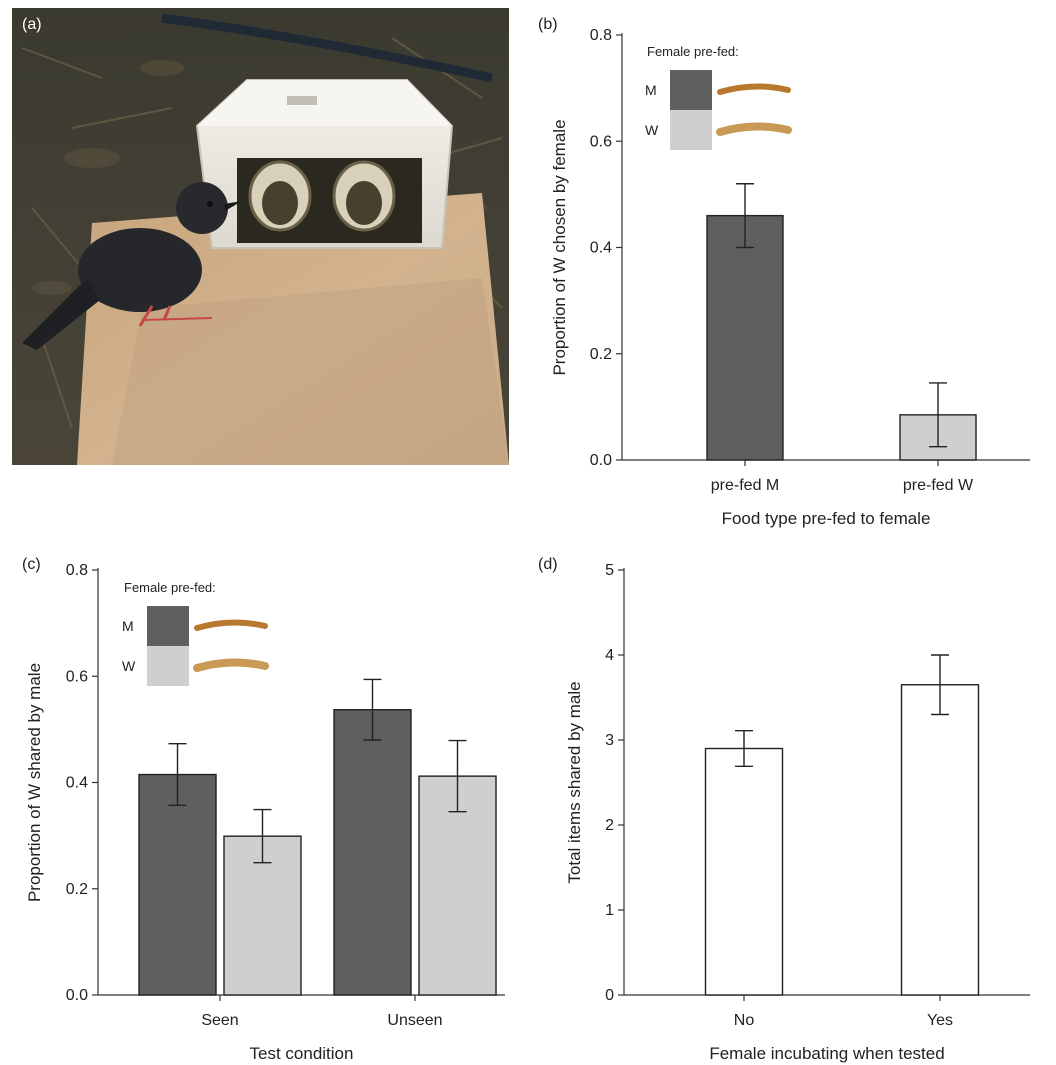  Describe the element at coordinates (744, 1020) in the screenshot. I see `d-x-tick-label: No` at that location.